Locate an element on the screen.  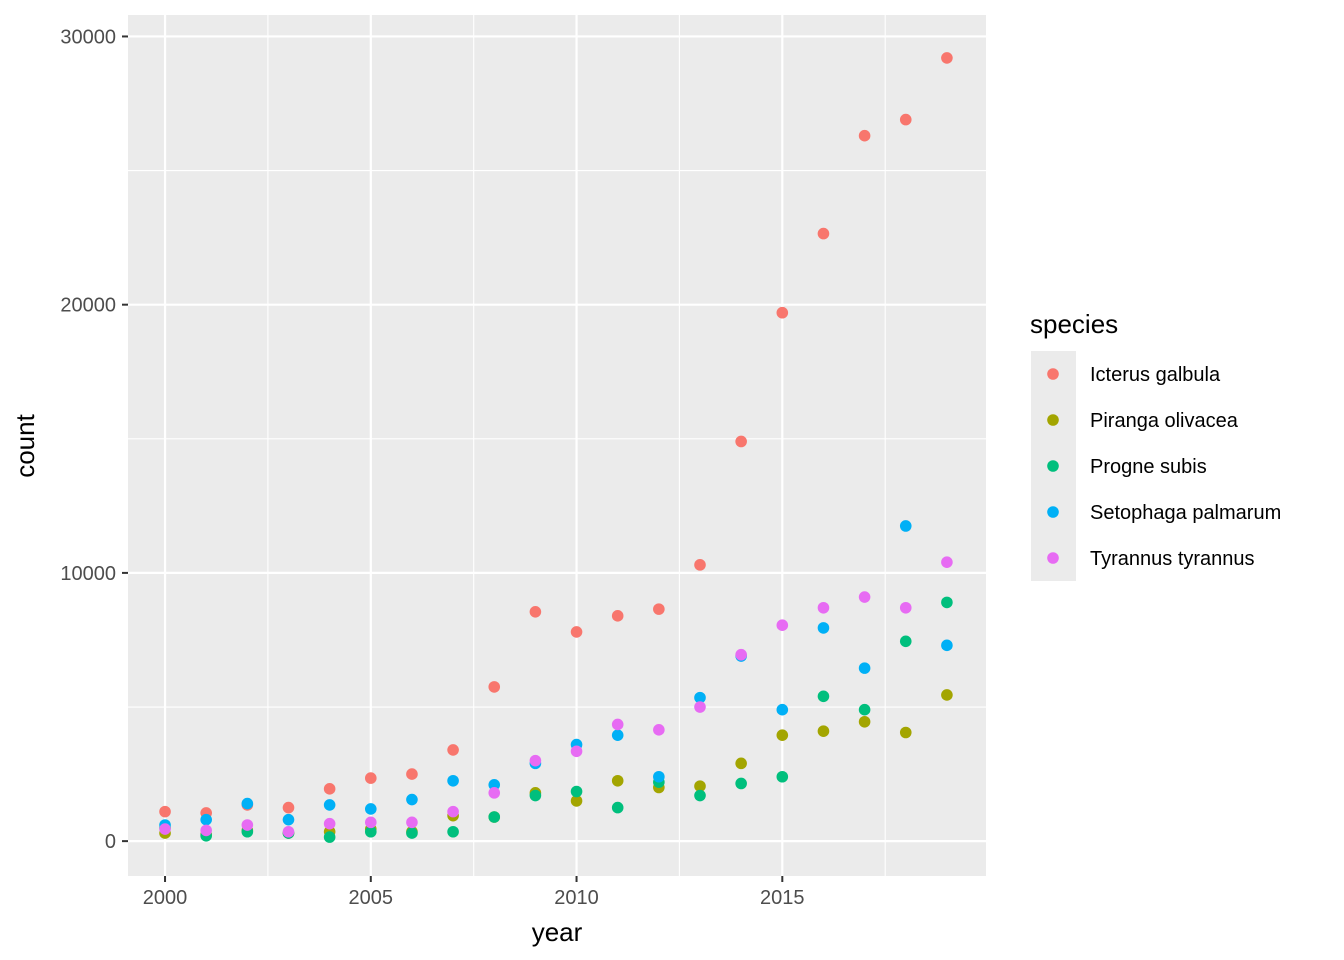
y-tick-label: 0 is located at coordinates (110, 842).